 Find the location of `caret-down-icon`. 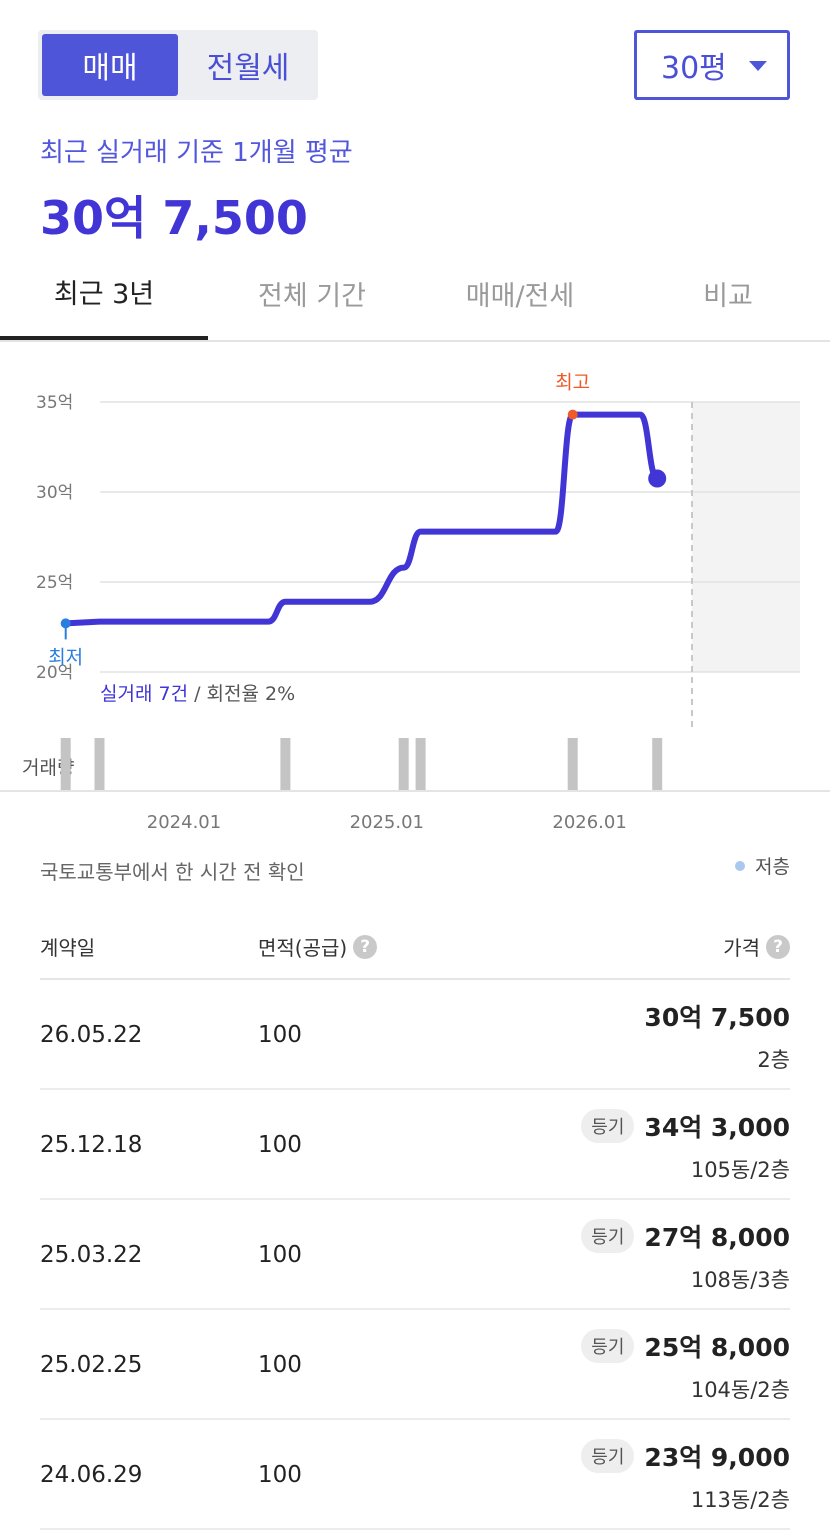

caret-down-icon is located at coordinates (758, 66).